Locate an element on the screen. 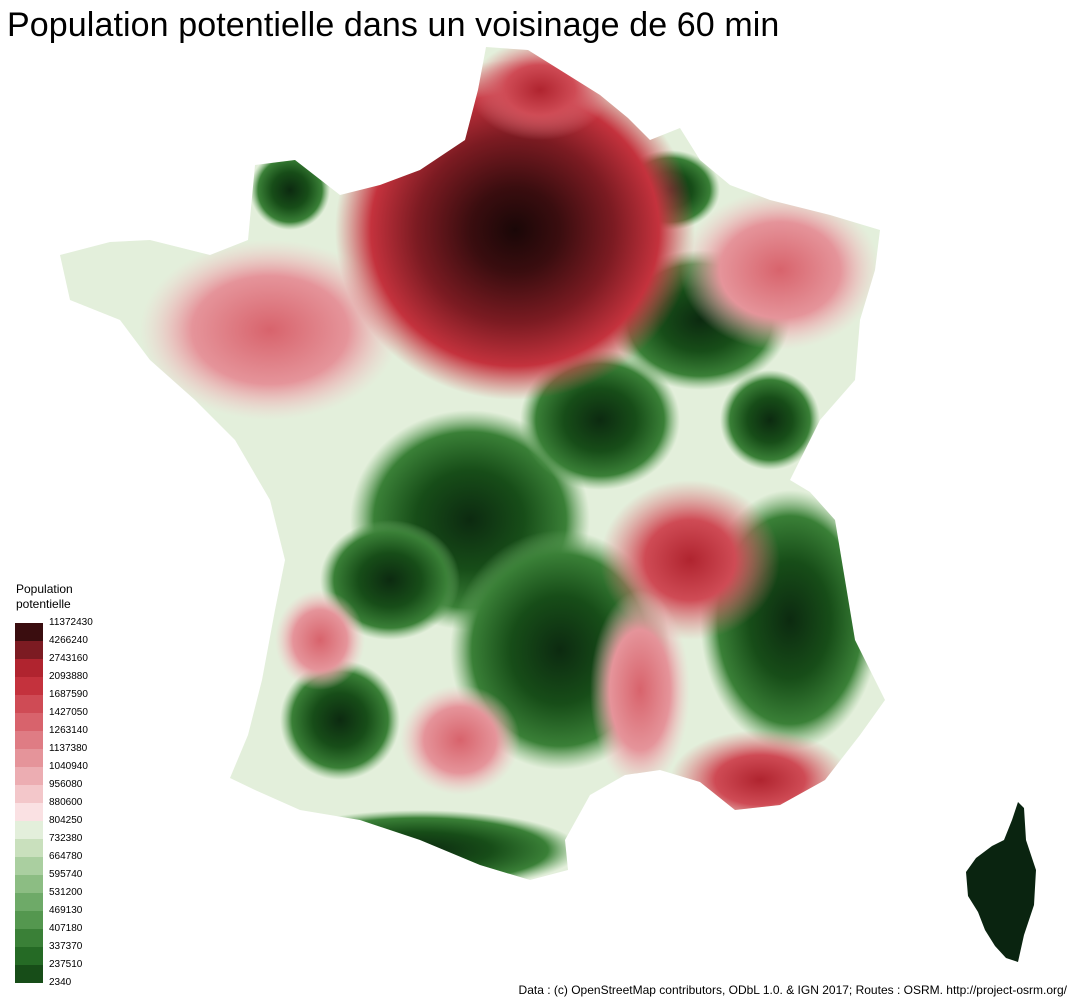  legend-class: 595740 is located at coordinates (70, 881).